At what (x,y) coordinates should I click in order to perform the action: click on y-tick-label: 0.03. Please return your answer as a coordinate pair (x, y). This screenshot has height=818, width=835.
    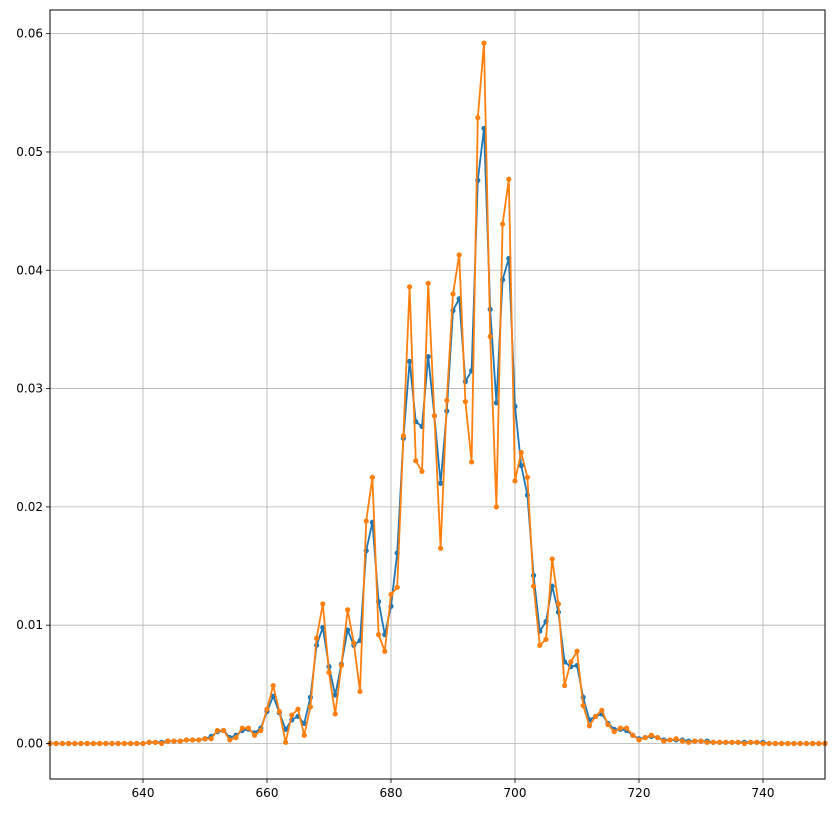
    Looking at the image, I should click on (29, 389).